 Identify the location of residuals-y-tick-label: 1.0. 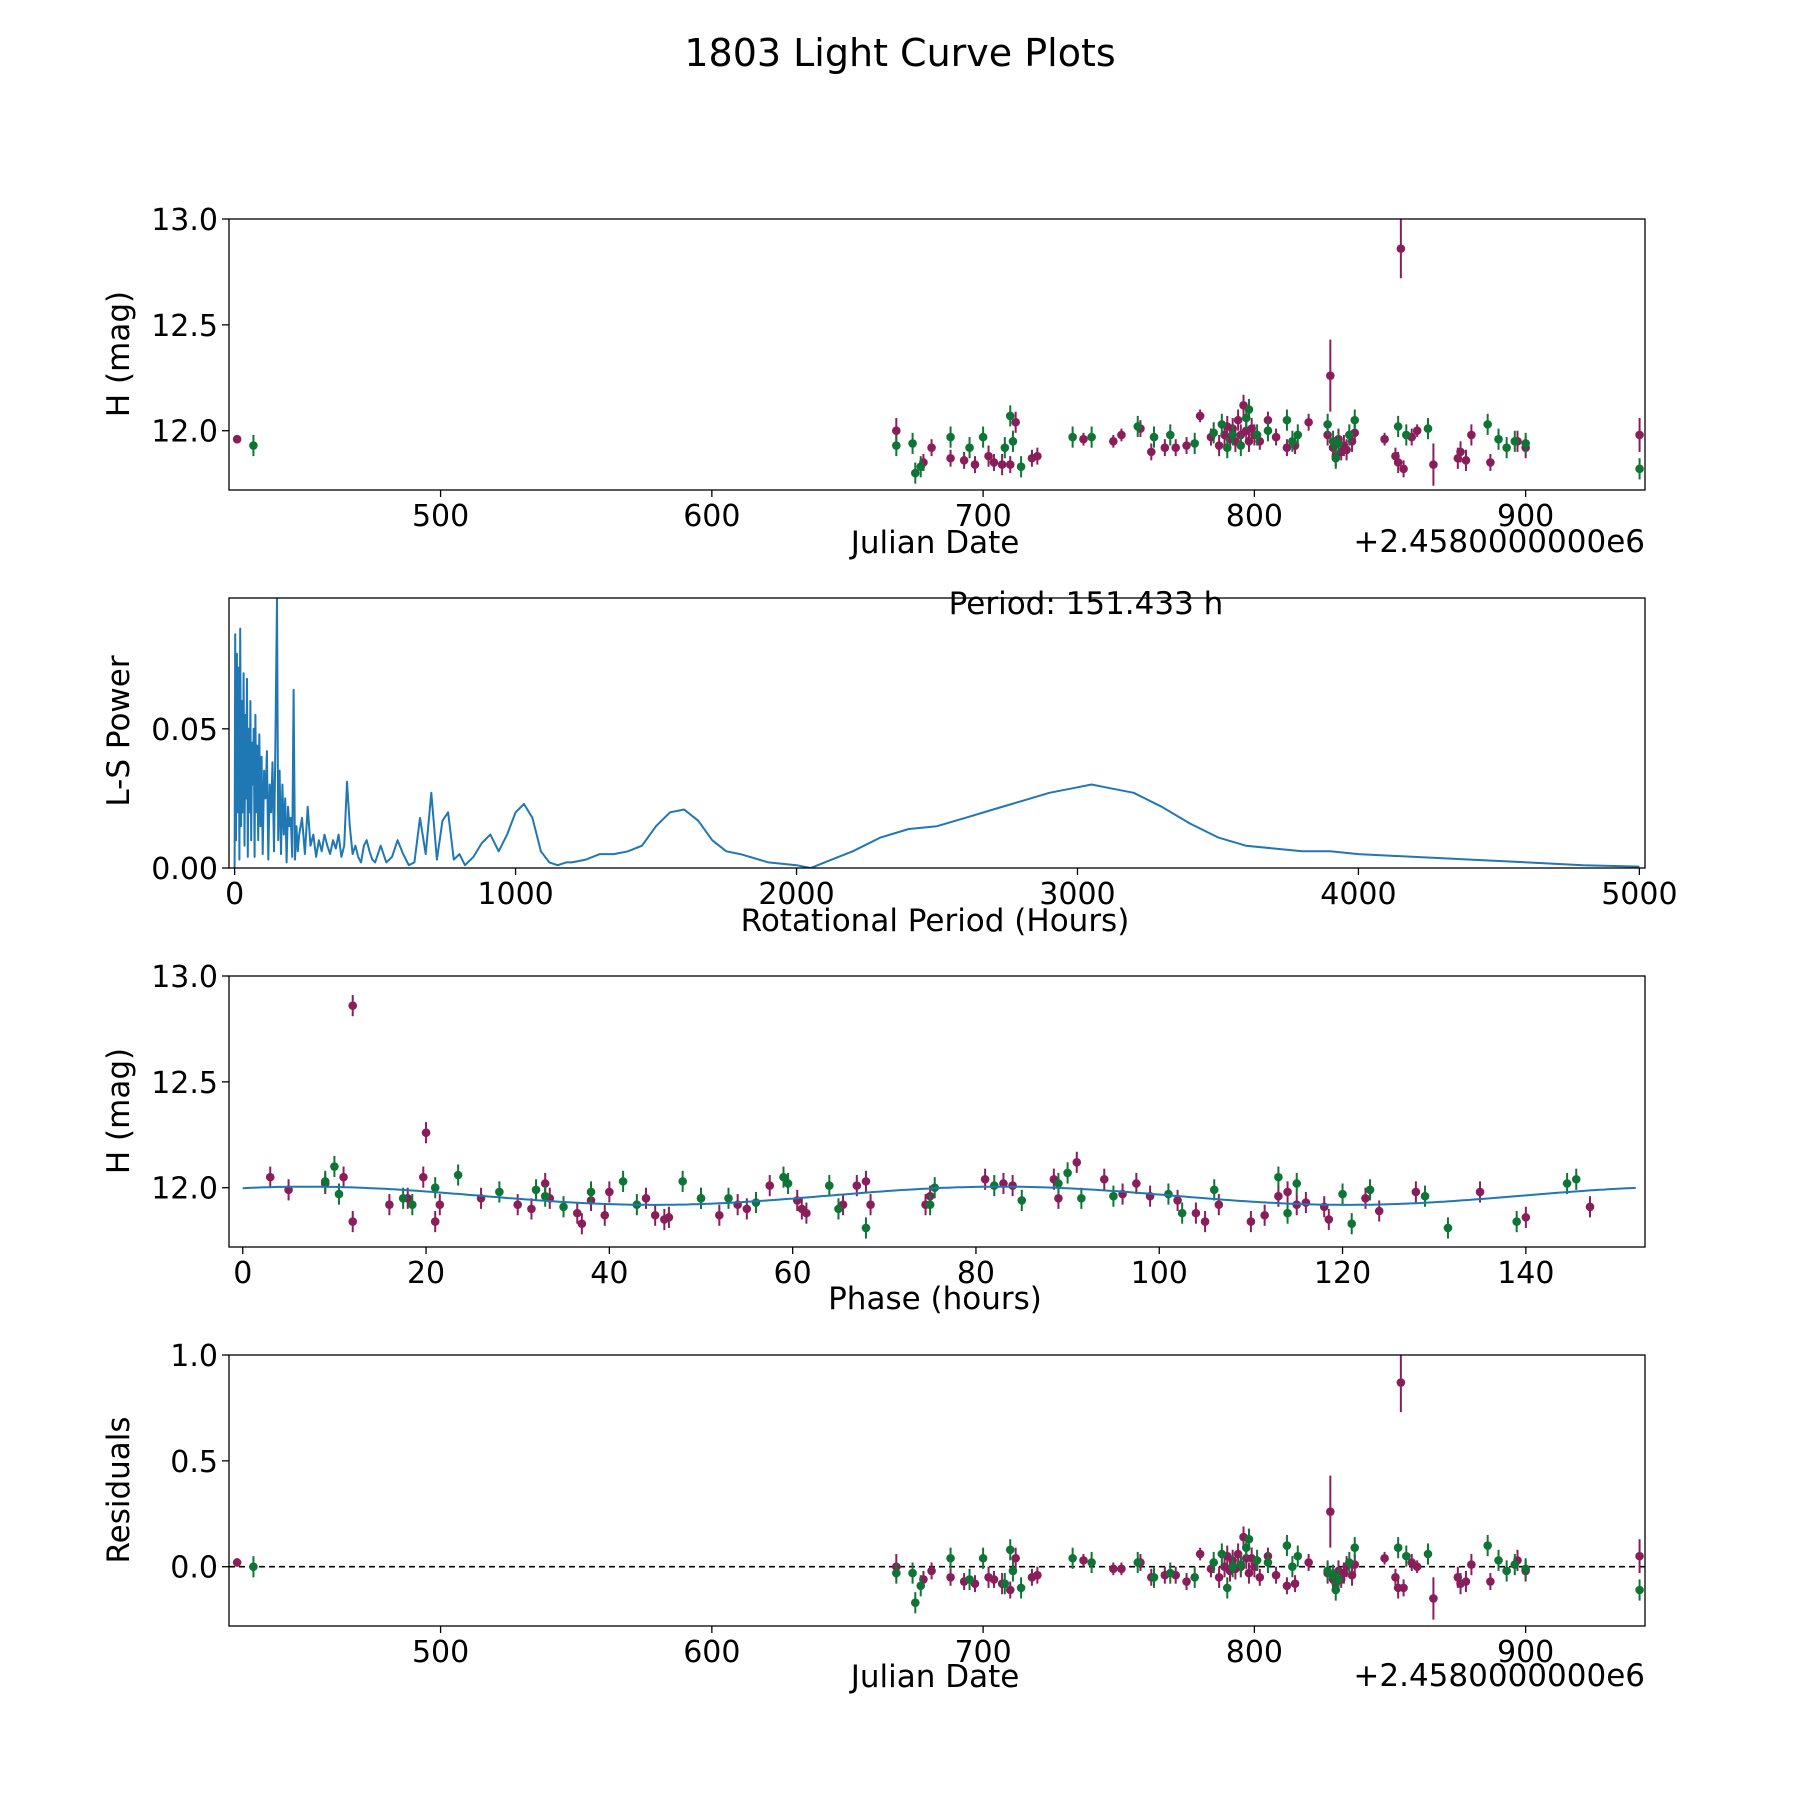
(194, 1356).